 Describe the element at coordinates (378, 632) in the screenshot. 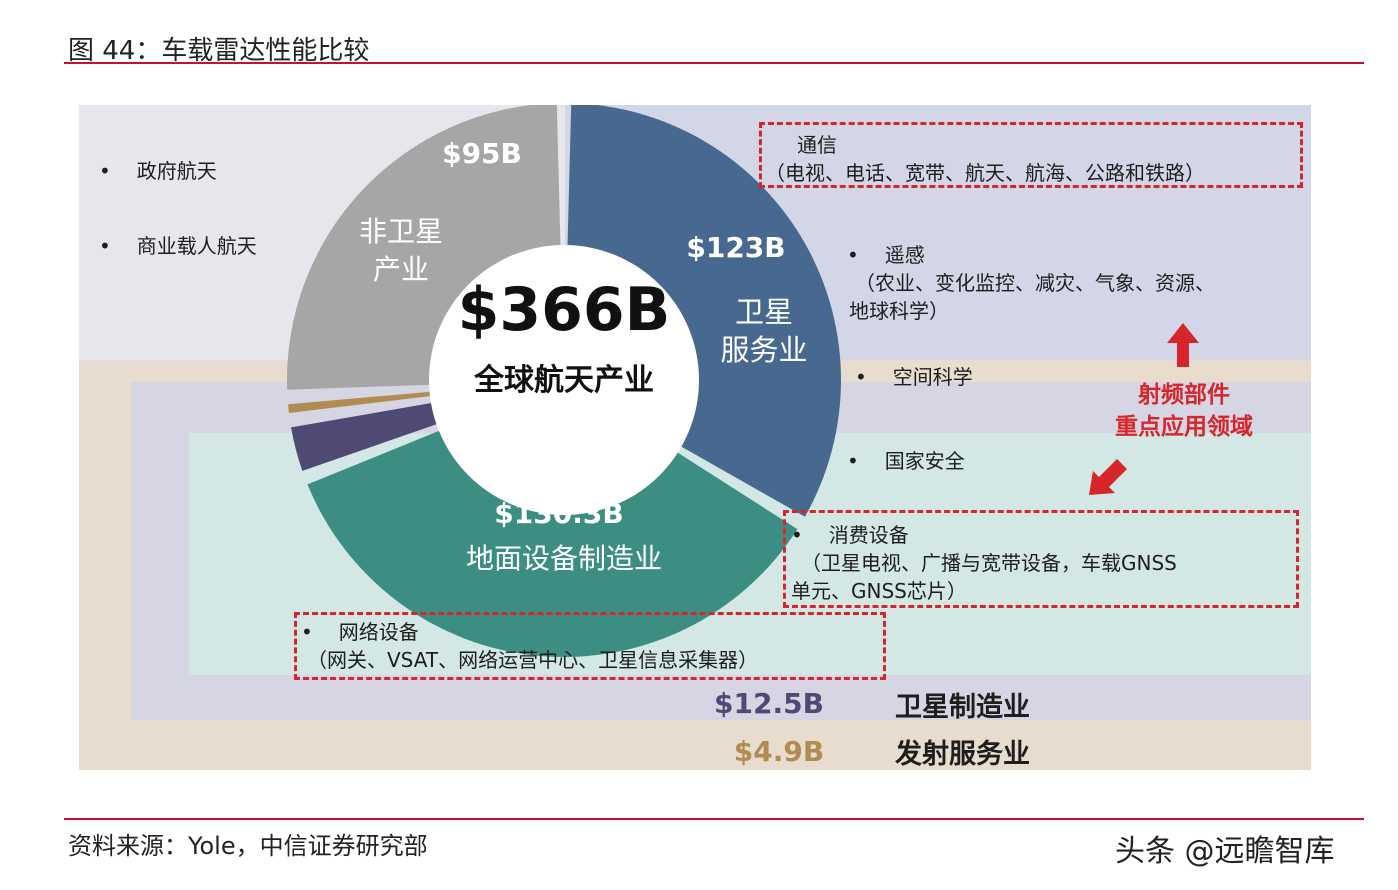

I see `bullet-text: 网络设备` at that location.